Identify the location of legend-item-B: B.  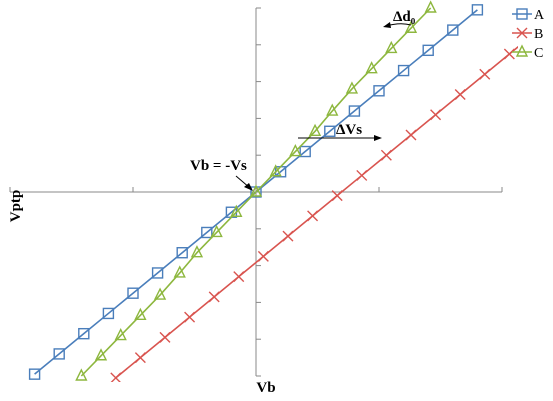
(527, 34).